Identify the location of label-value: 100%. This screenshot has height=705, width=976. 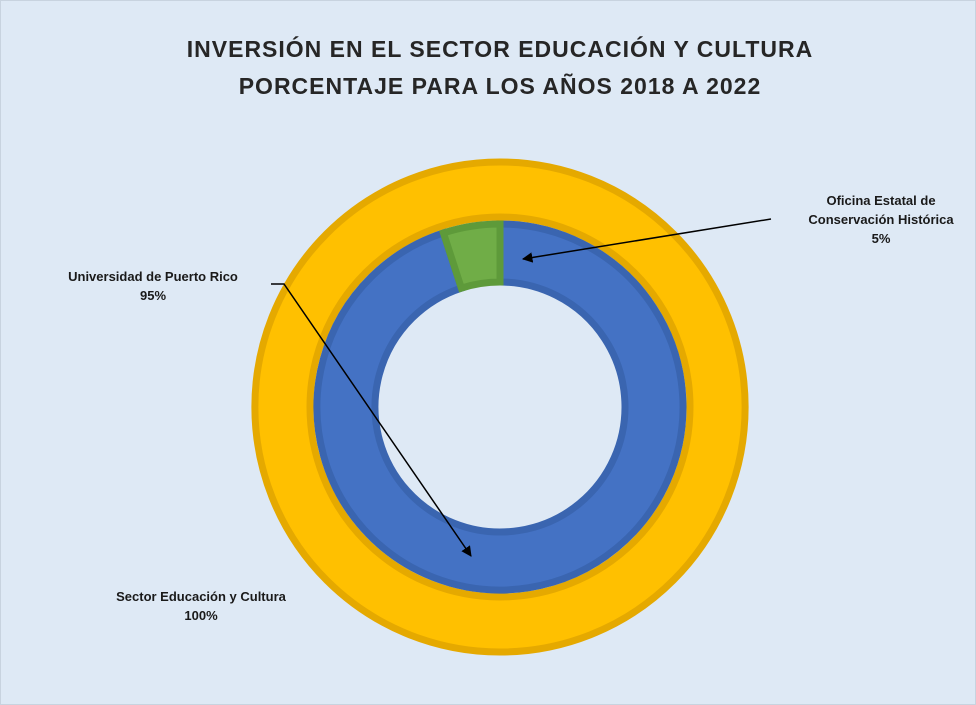
(201, 615).